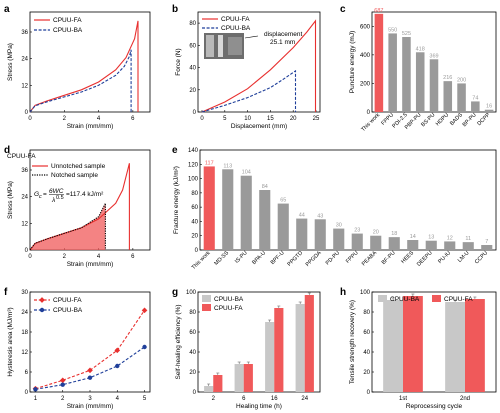  I want to click on bar-fppu, so click(357, 241).